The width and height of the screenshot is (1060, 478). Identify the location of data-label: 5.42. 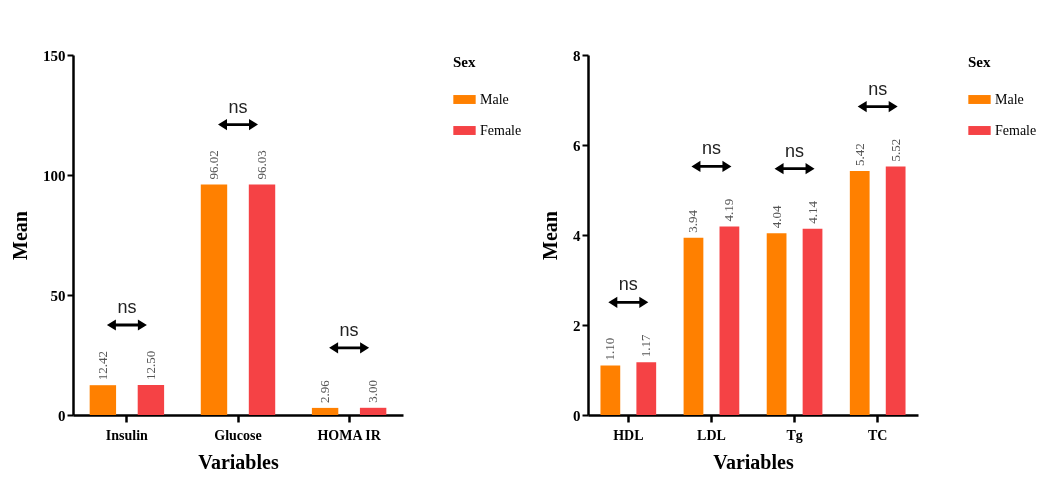
(859, 155).